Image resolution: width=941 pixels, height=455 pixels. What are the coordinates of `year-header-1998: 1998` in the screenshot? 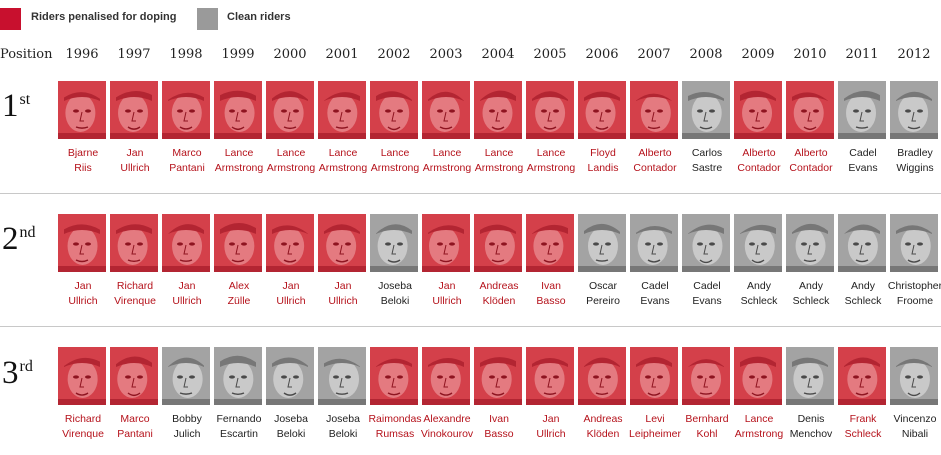 It's located at (186, 54).